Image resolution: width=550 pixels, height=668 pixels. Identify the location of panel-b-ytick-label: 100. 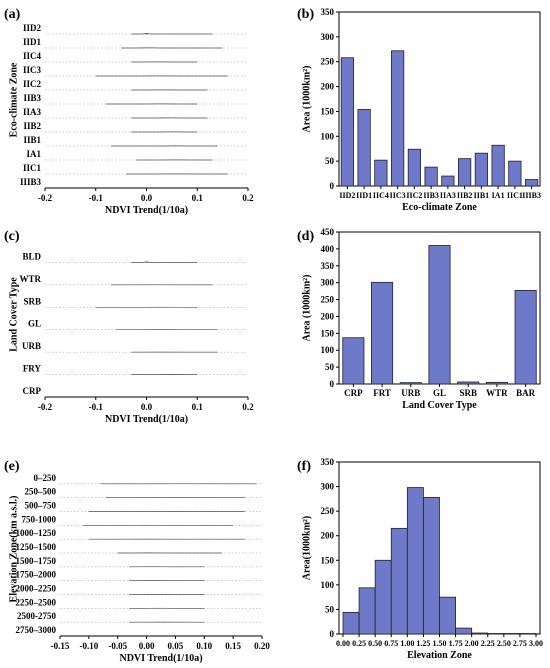
(328, 136).